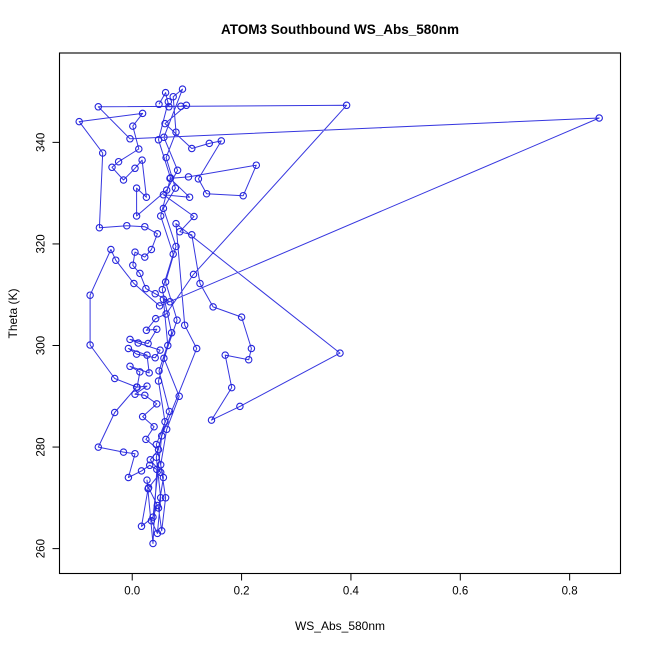 Image resolution: width=650 pixels, height=650 pixels. I want to click on x-tick-label: 0.4, so click(351, 592).